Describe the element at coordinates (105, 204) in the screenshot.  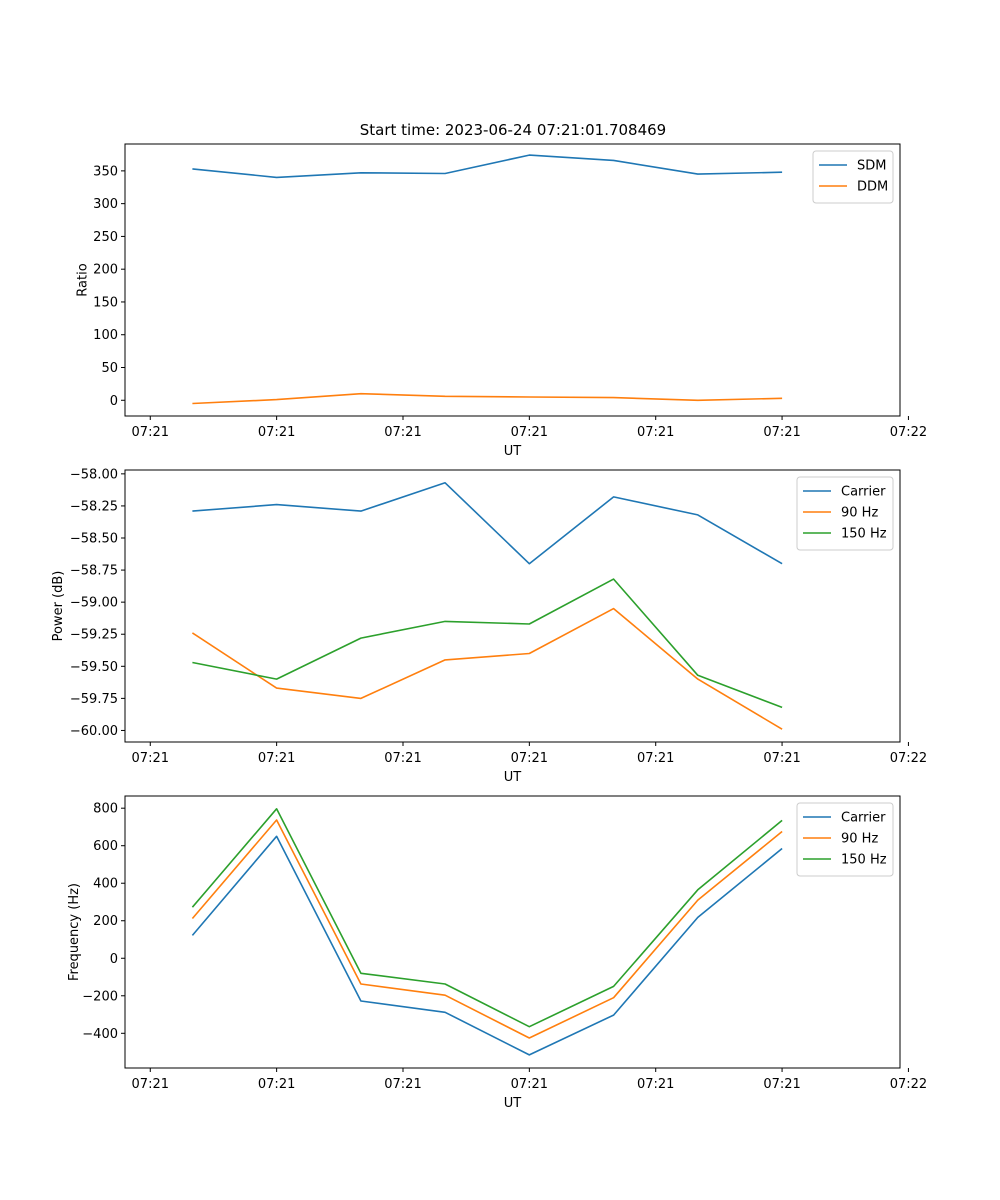
I see `y-tick-label: 300` at that location.